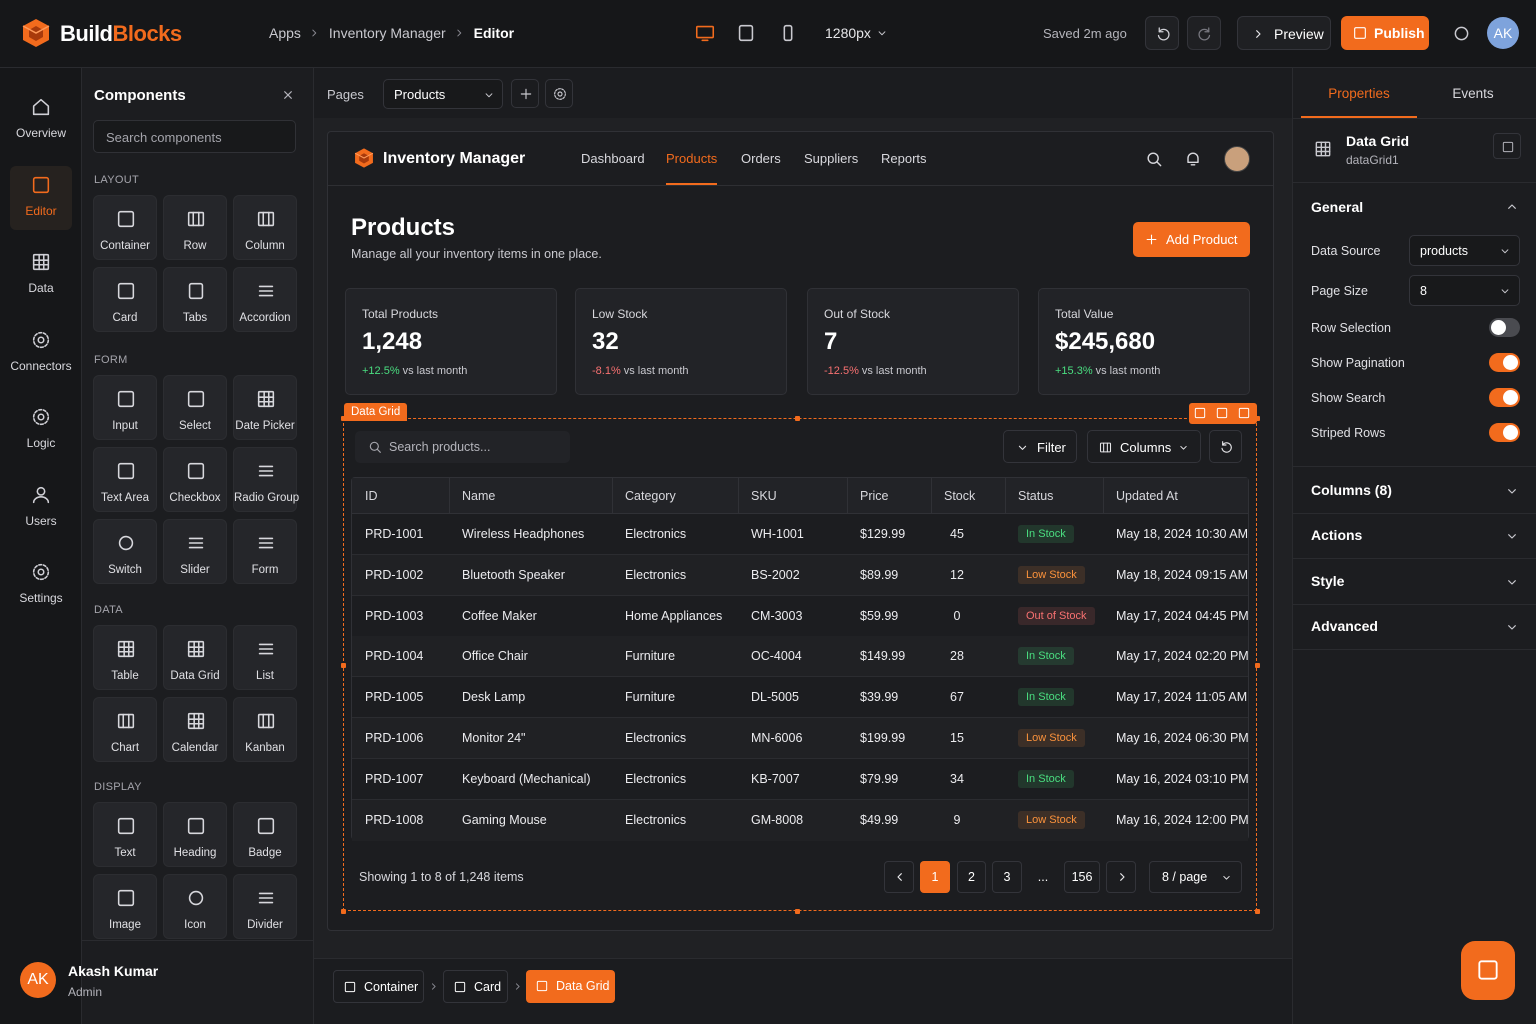 The image size is (1536, 1024). Describe the element at coordinates (195, 657) in the screenshot. I see `component-tile: Data Grid` at that location.